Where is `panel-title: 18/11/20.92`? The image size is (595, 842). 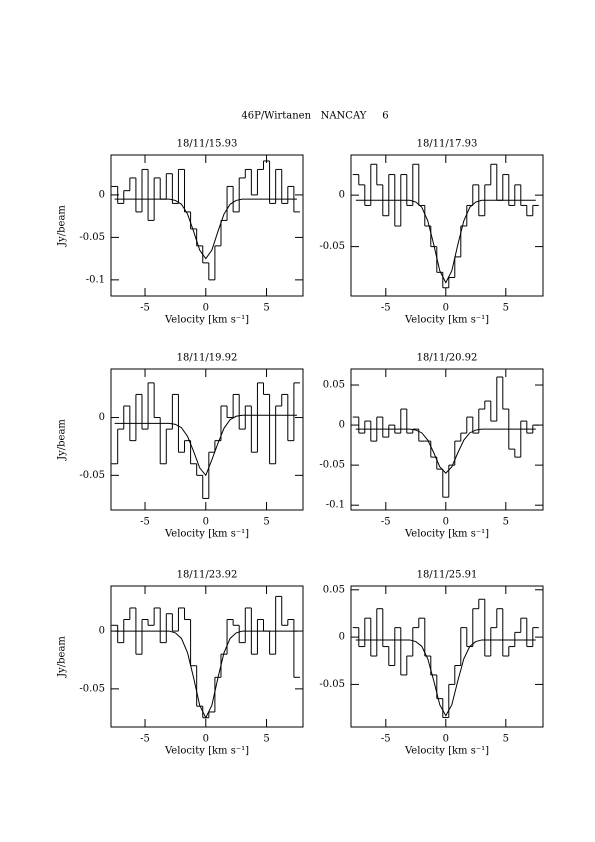 panel-title: 18/11/20.92 is located at coordinates (447, 358).